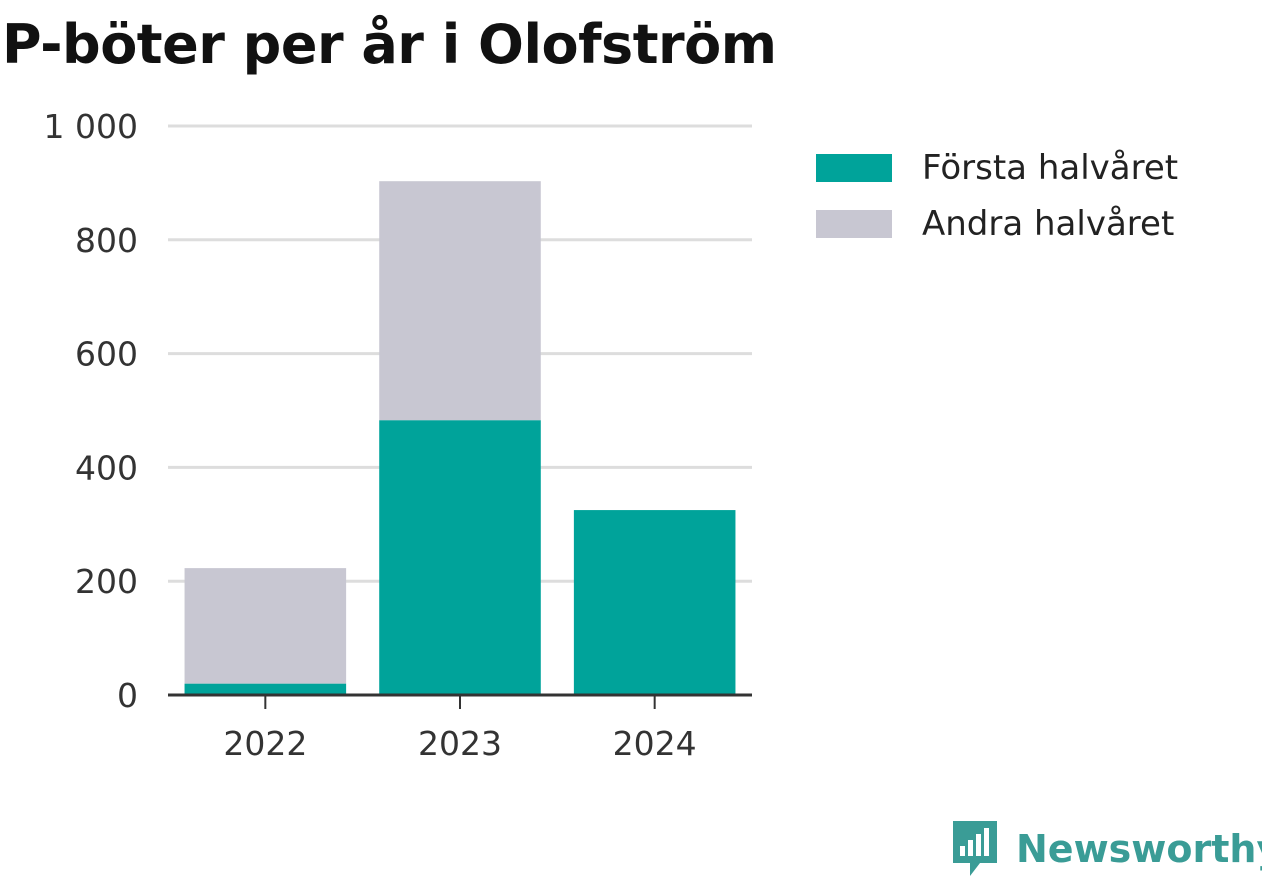 The width and height of the screenshot is (1262, 880). What do you see at coordinates (1048, 224) in the screenshot?
I see `legend-label-second-half: Andra halvåret` at bounding box center [1048, 224].